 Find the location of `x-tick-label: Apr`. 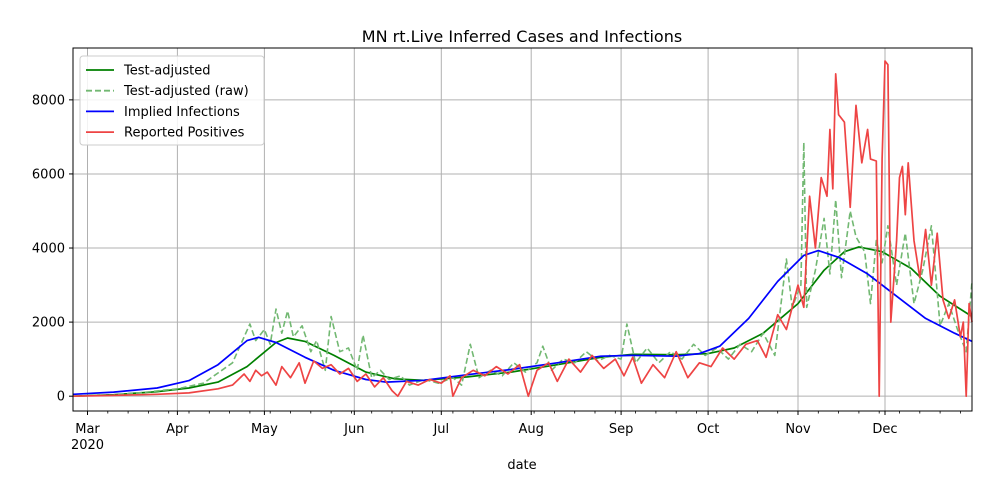

x-tick-label: Apr is located at coordinates (177, 429).